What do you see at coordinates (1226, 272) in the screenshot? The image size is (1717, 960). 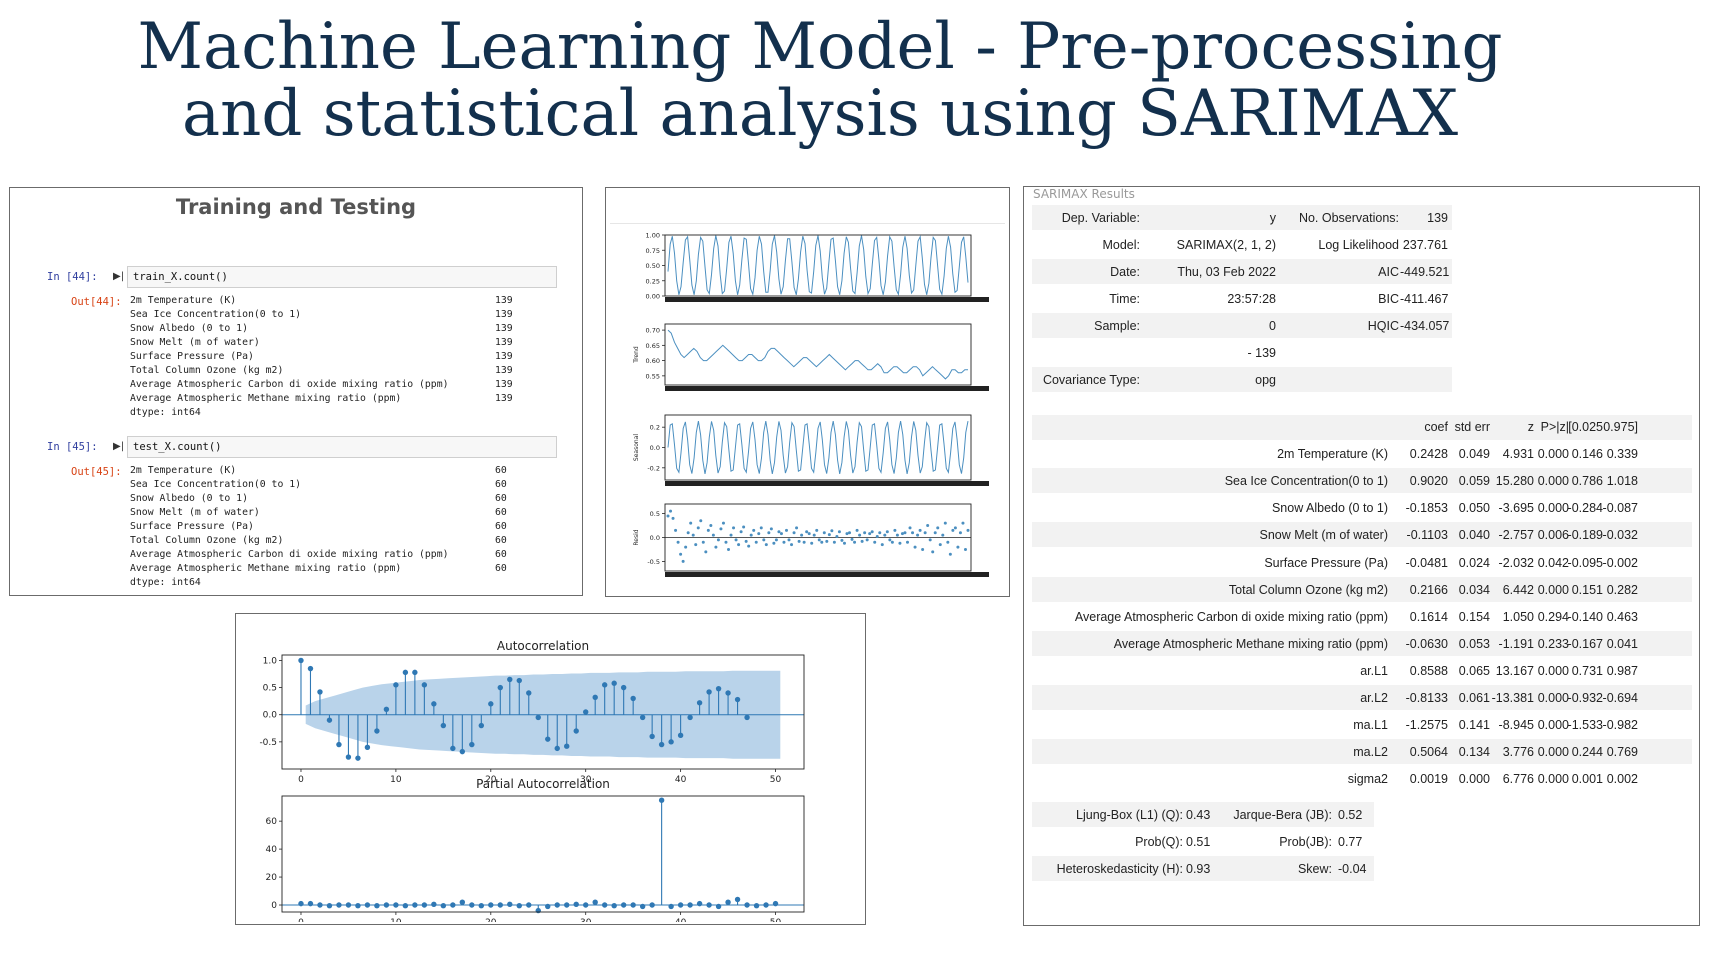 I see `header-value: Thu, 03 Feb 2022` at bounding box center [1226, 272].